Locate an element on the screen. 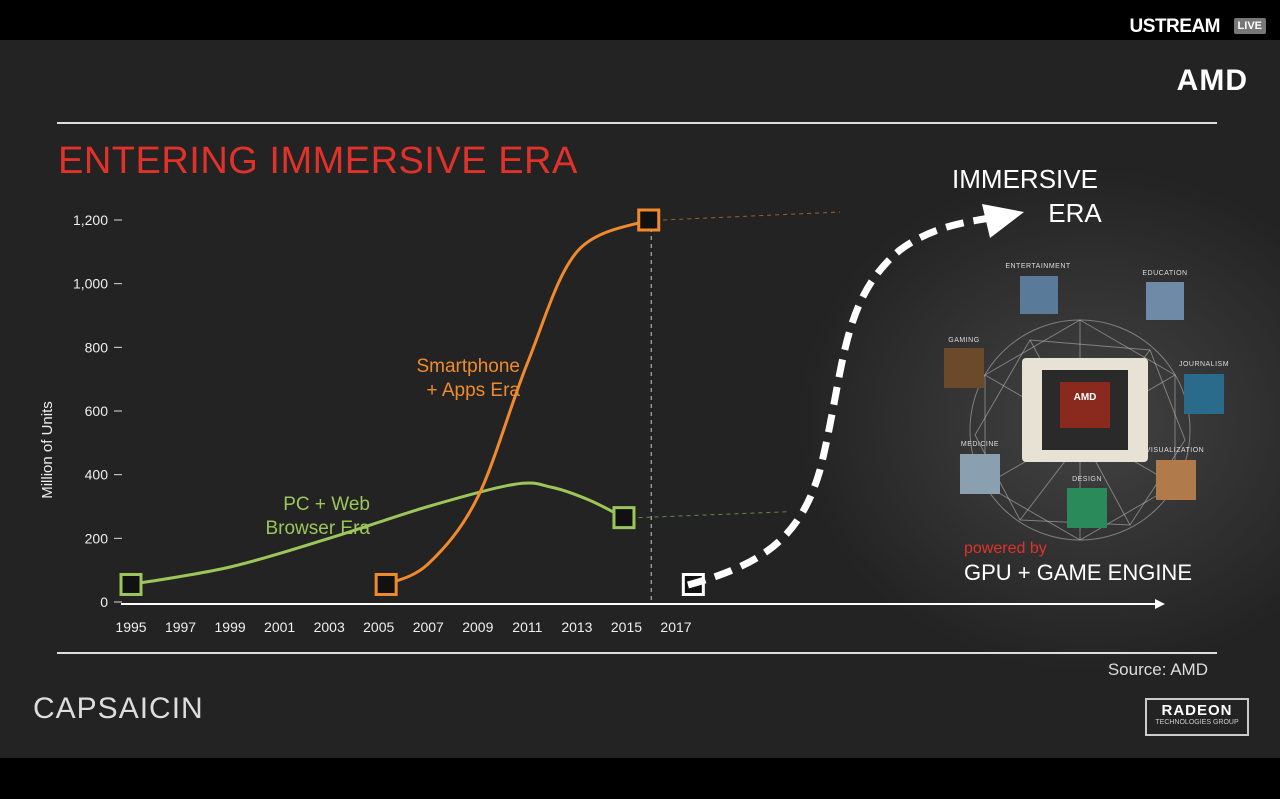  stream-top-bar: USTREAM LIVE is located at coordinates (640, 20).